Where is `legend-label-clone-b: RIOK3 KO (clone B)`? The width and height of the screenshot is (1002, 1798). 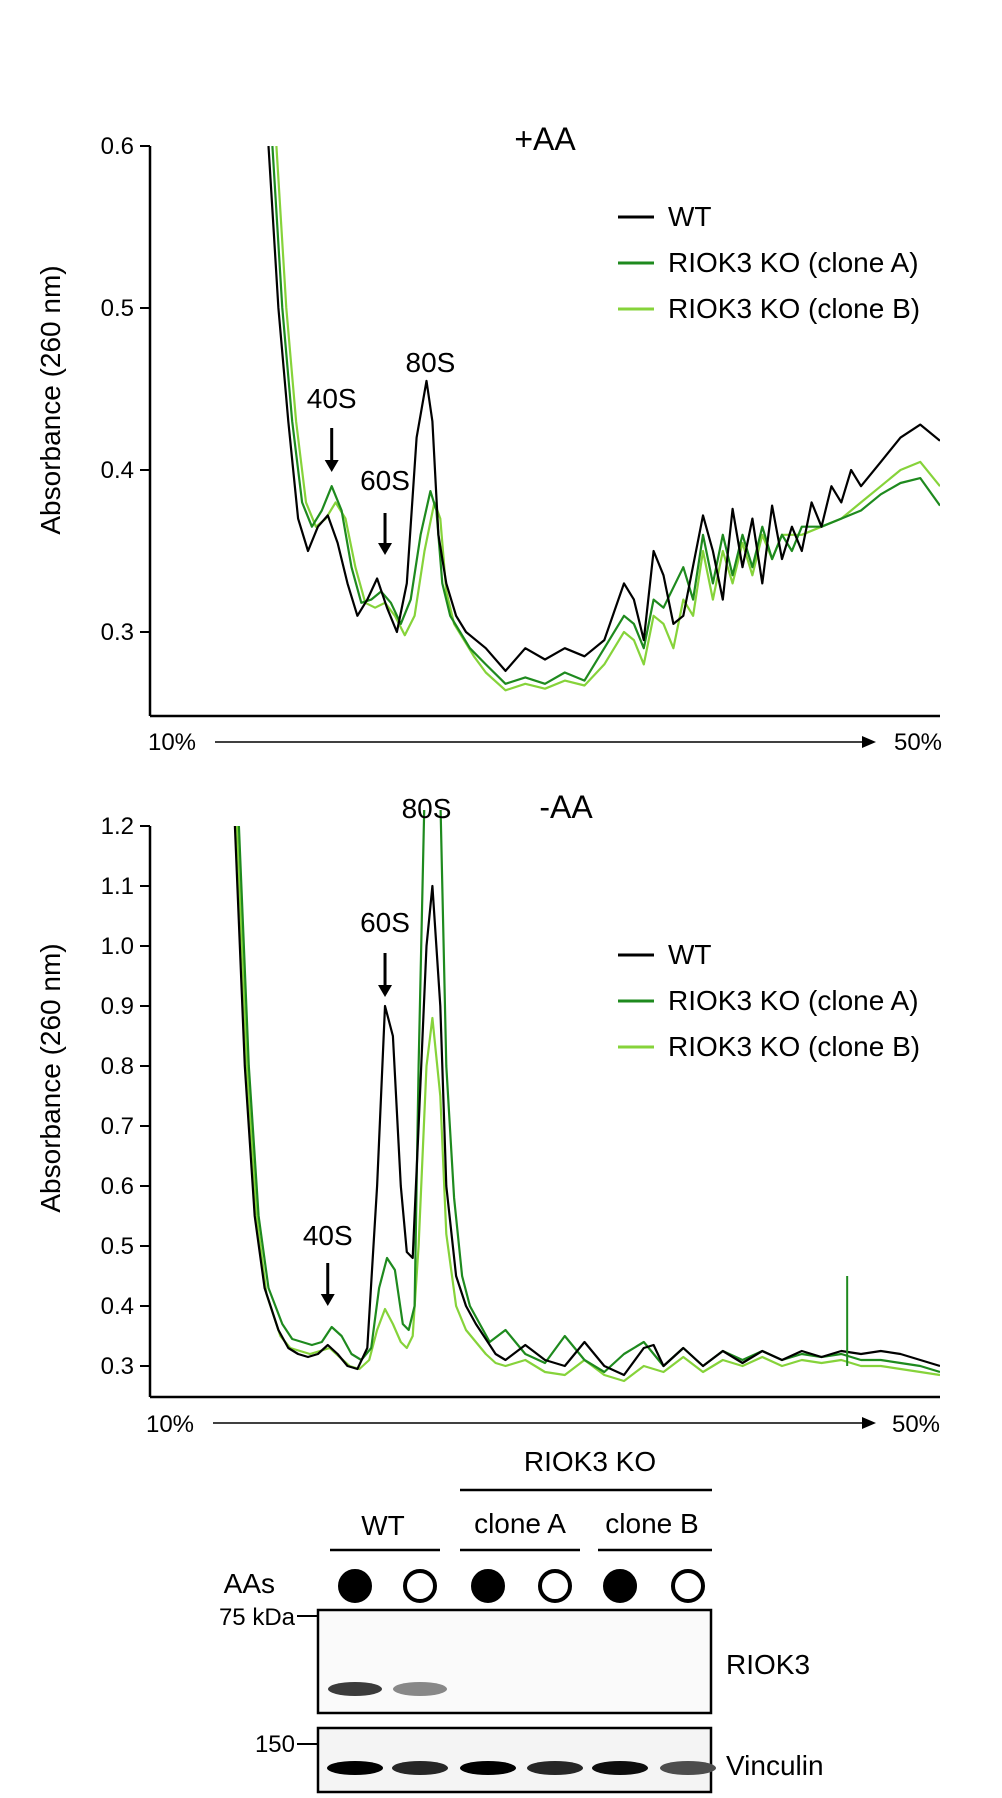 legend-label-clone-b: RIOK3 KO (clone B) is located at coordinates (794, 308).